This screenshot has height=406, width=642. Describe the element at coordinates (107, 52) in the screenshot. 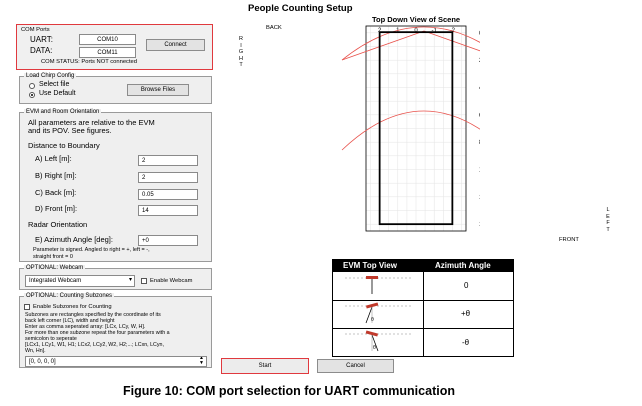

I see `data-port-input: COM11` at that location.